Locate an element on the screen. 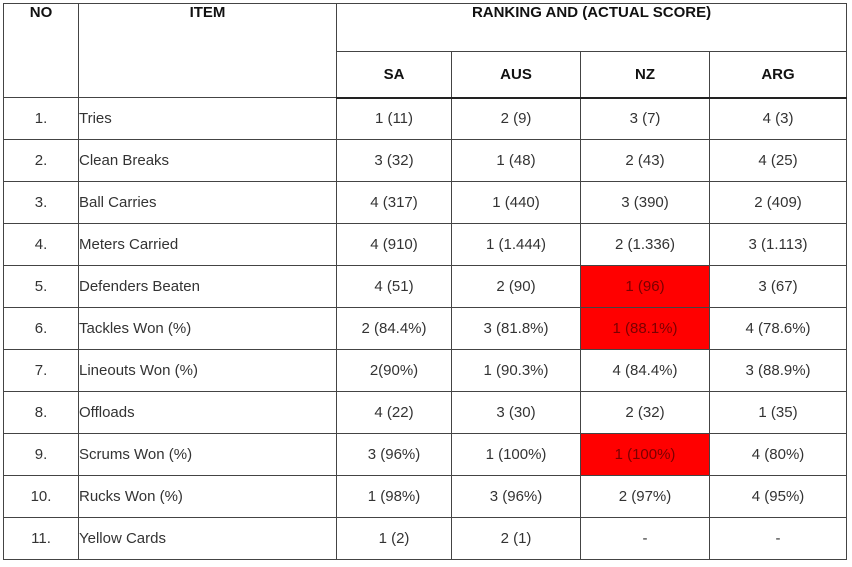  row-item-label: Ball Carries is located at coordinates (207, 202).